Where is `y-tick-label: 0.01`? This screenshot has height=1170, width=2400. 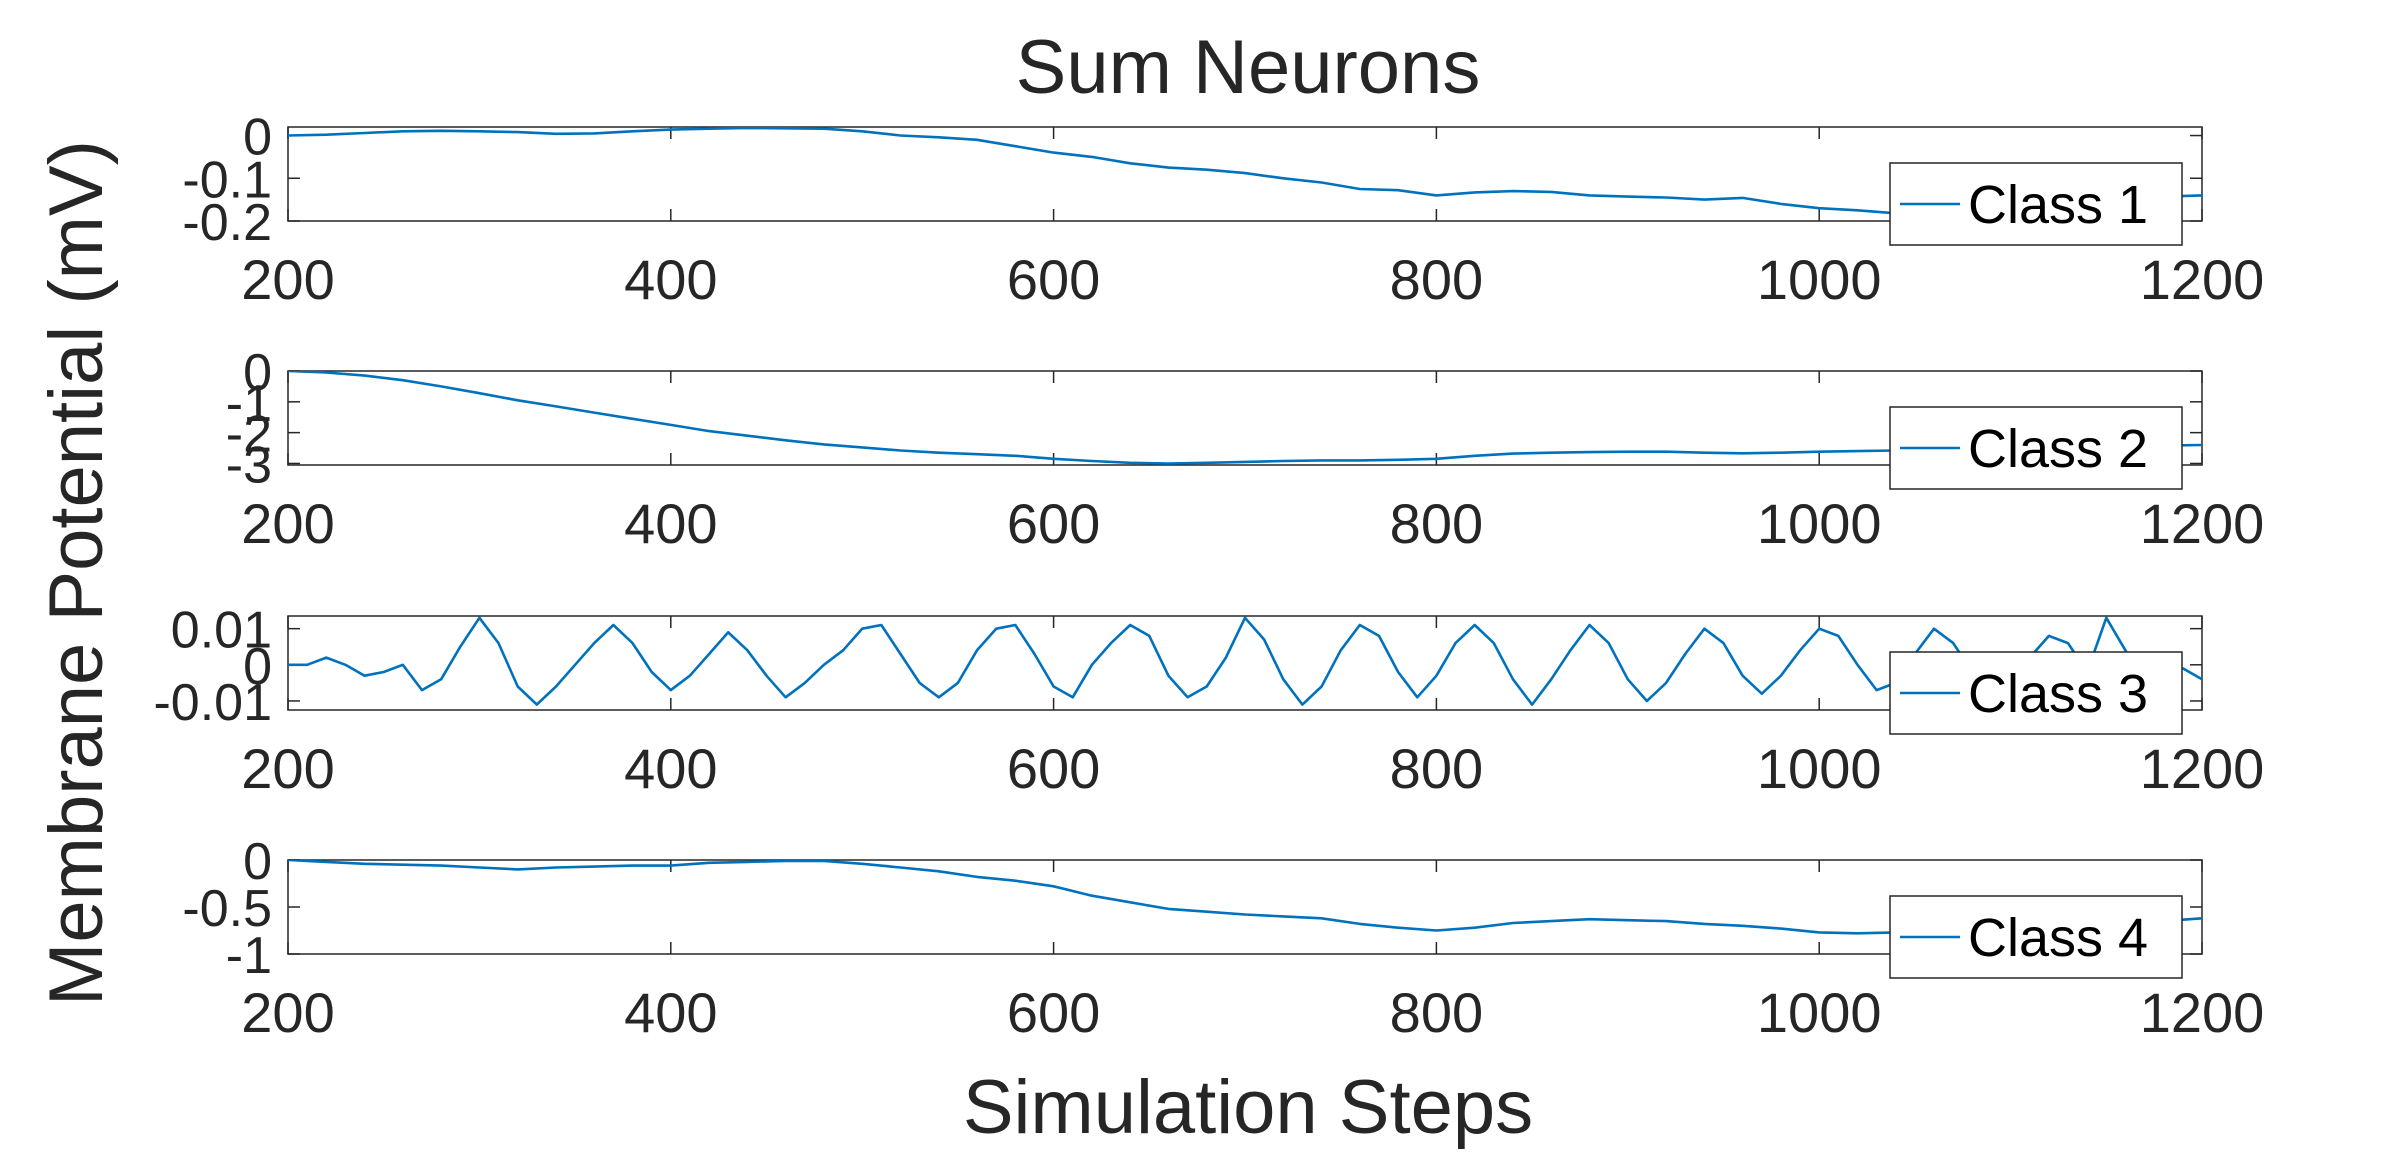
y-tick-label: 0.01 is located at coordinates (221, 631).